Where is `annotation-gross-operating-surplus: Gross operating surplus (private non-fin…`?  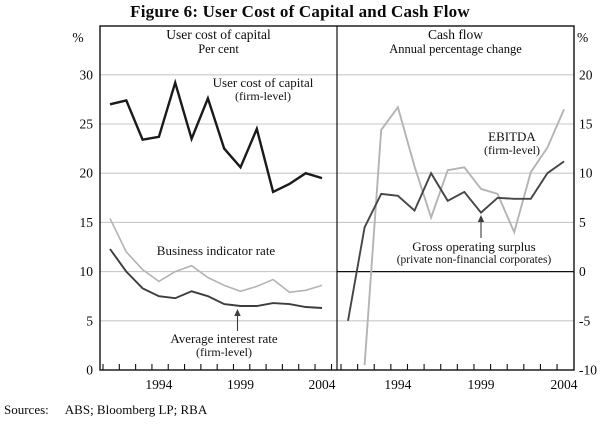 annotation-gross-operating-surplus: Gross operating surplus (private non-fin… is located at coordinates (472, 253).